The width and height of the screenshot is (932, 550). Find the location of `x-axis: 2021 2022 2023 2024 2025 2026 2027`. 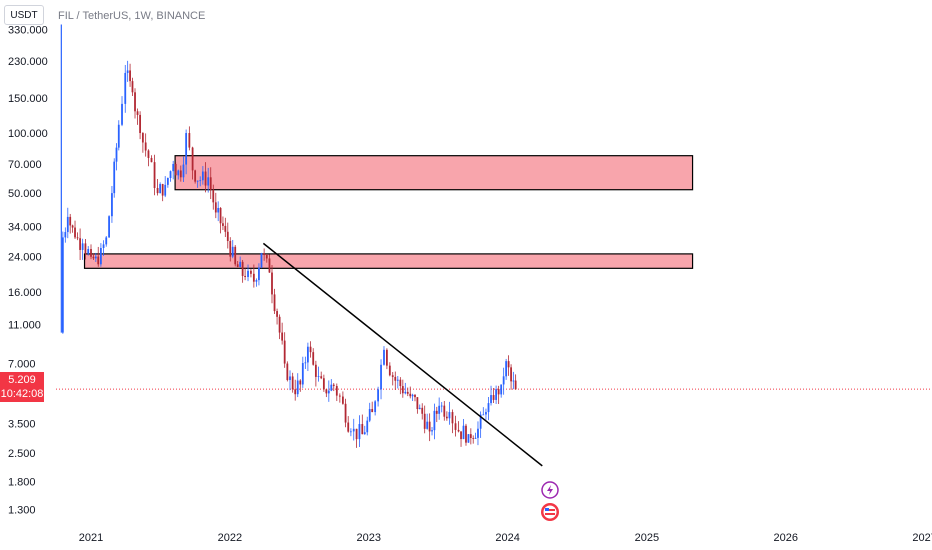

x-axis: 2021 2022 2023 2024 2025 2026 2027 is located at coordinates (505, 538).